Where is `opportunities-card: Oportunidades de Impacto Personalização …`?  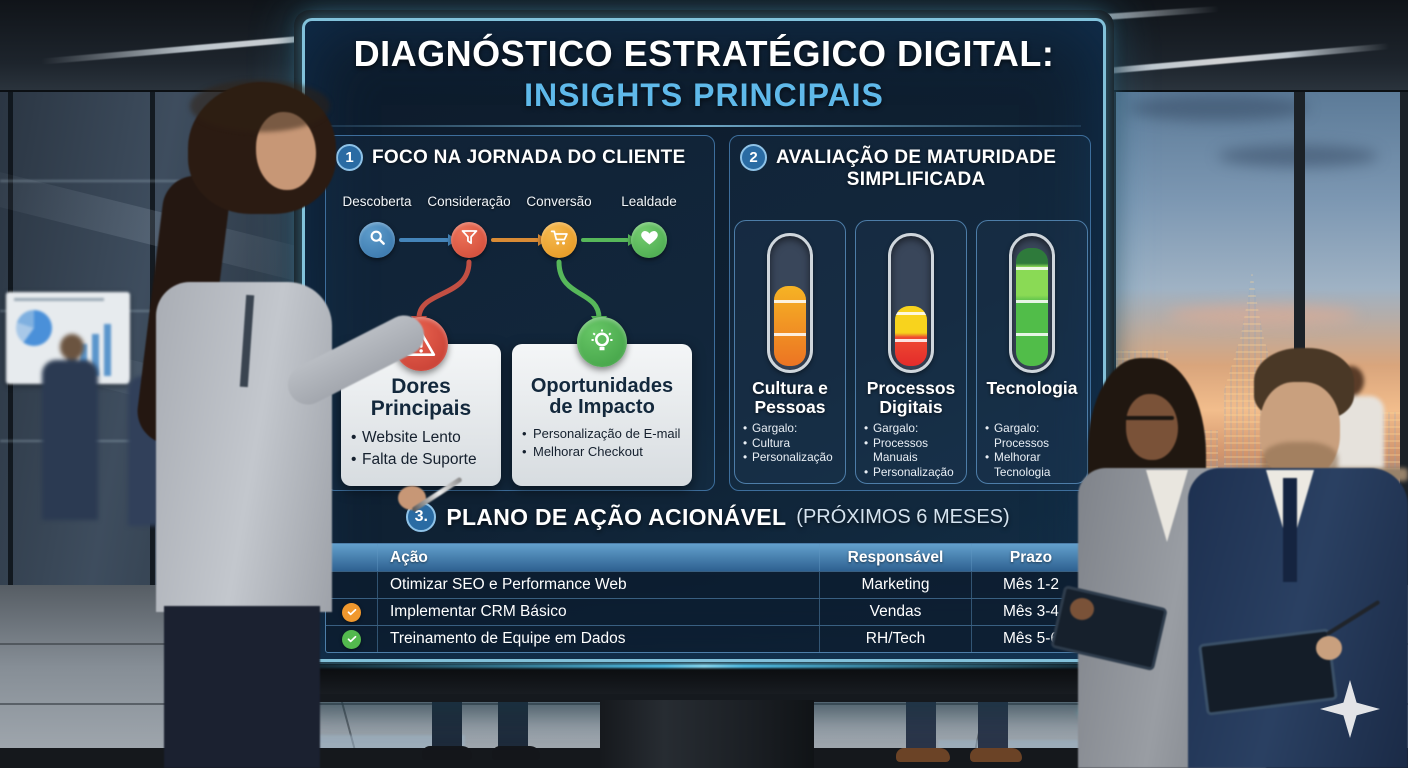 opportunities-card: Oportunidades de Impacto Personalização … is located at coordinates (602, 401).